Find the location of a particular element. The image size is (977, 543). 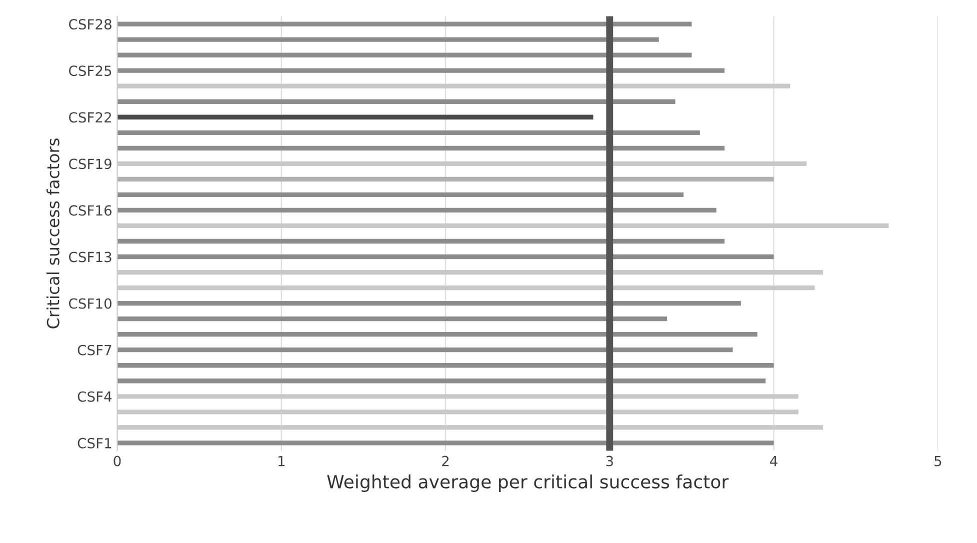

x-tick-label: 5 is located at coordinates (938, 461).